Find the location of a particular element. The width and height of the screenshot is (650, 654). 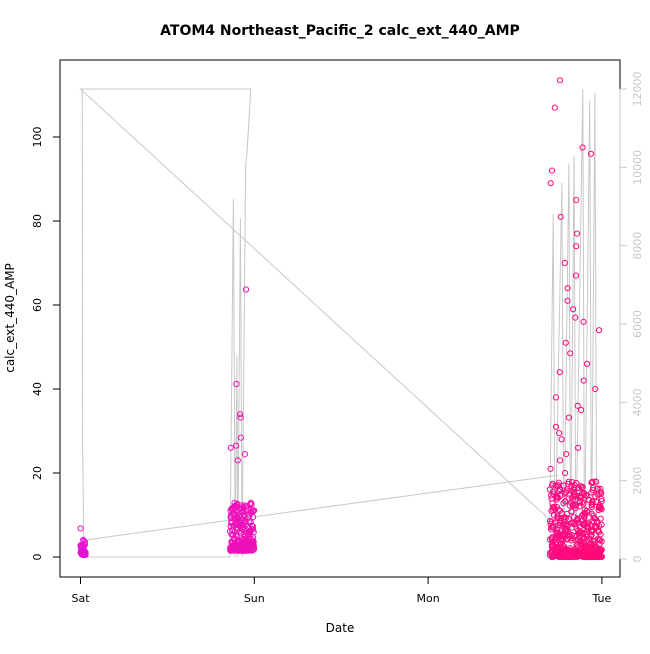

x-axis-tick-label: Sun is located at coordinates (254, 598).